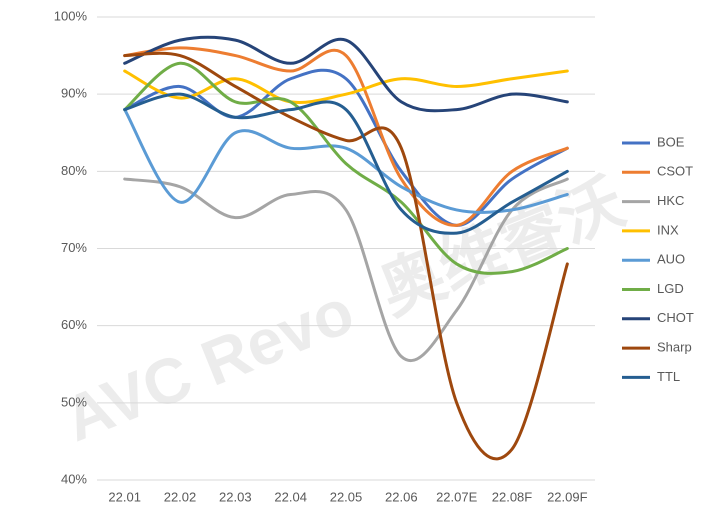 The height and width of the screenshot is (517, 720). I want to click on legend-label: INX, so click(668, 229).